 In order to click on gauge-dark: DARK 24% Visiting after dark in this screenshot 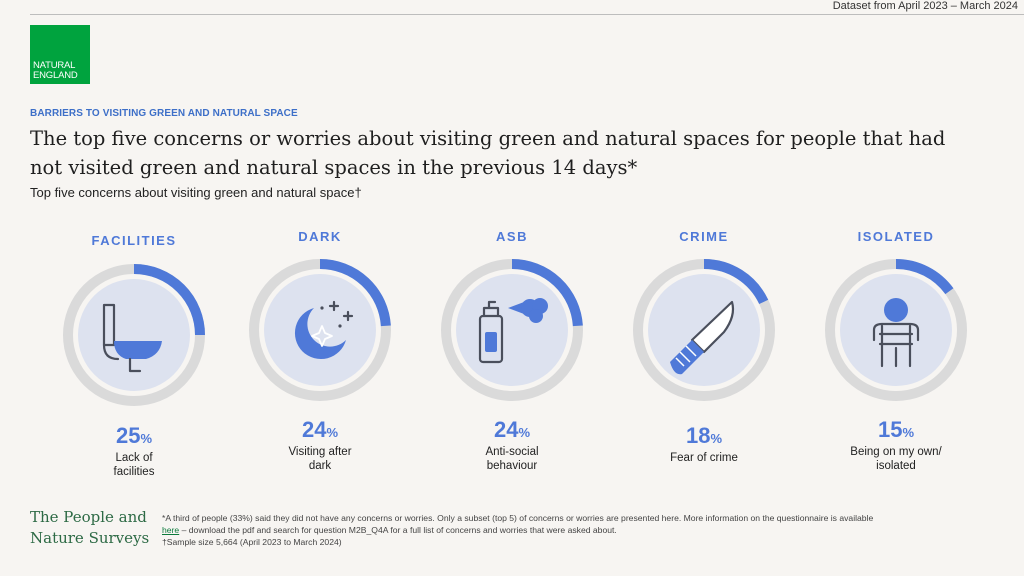, I will do `click(320, 350)`.